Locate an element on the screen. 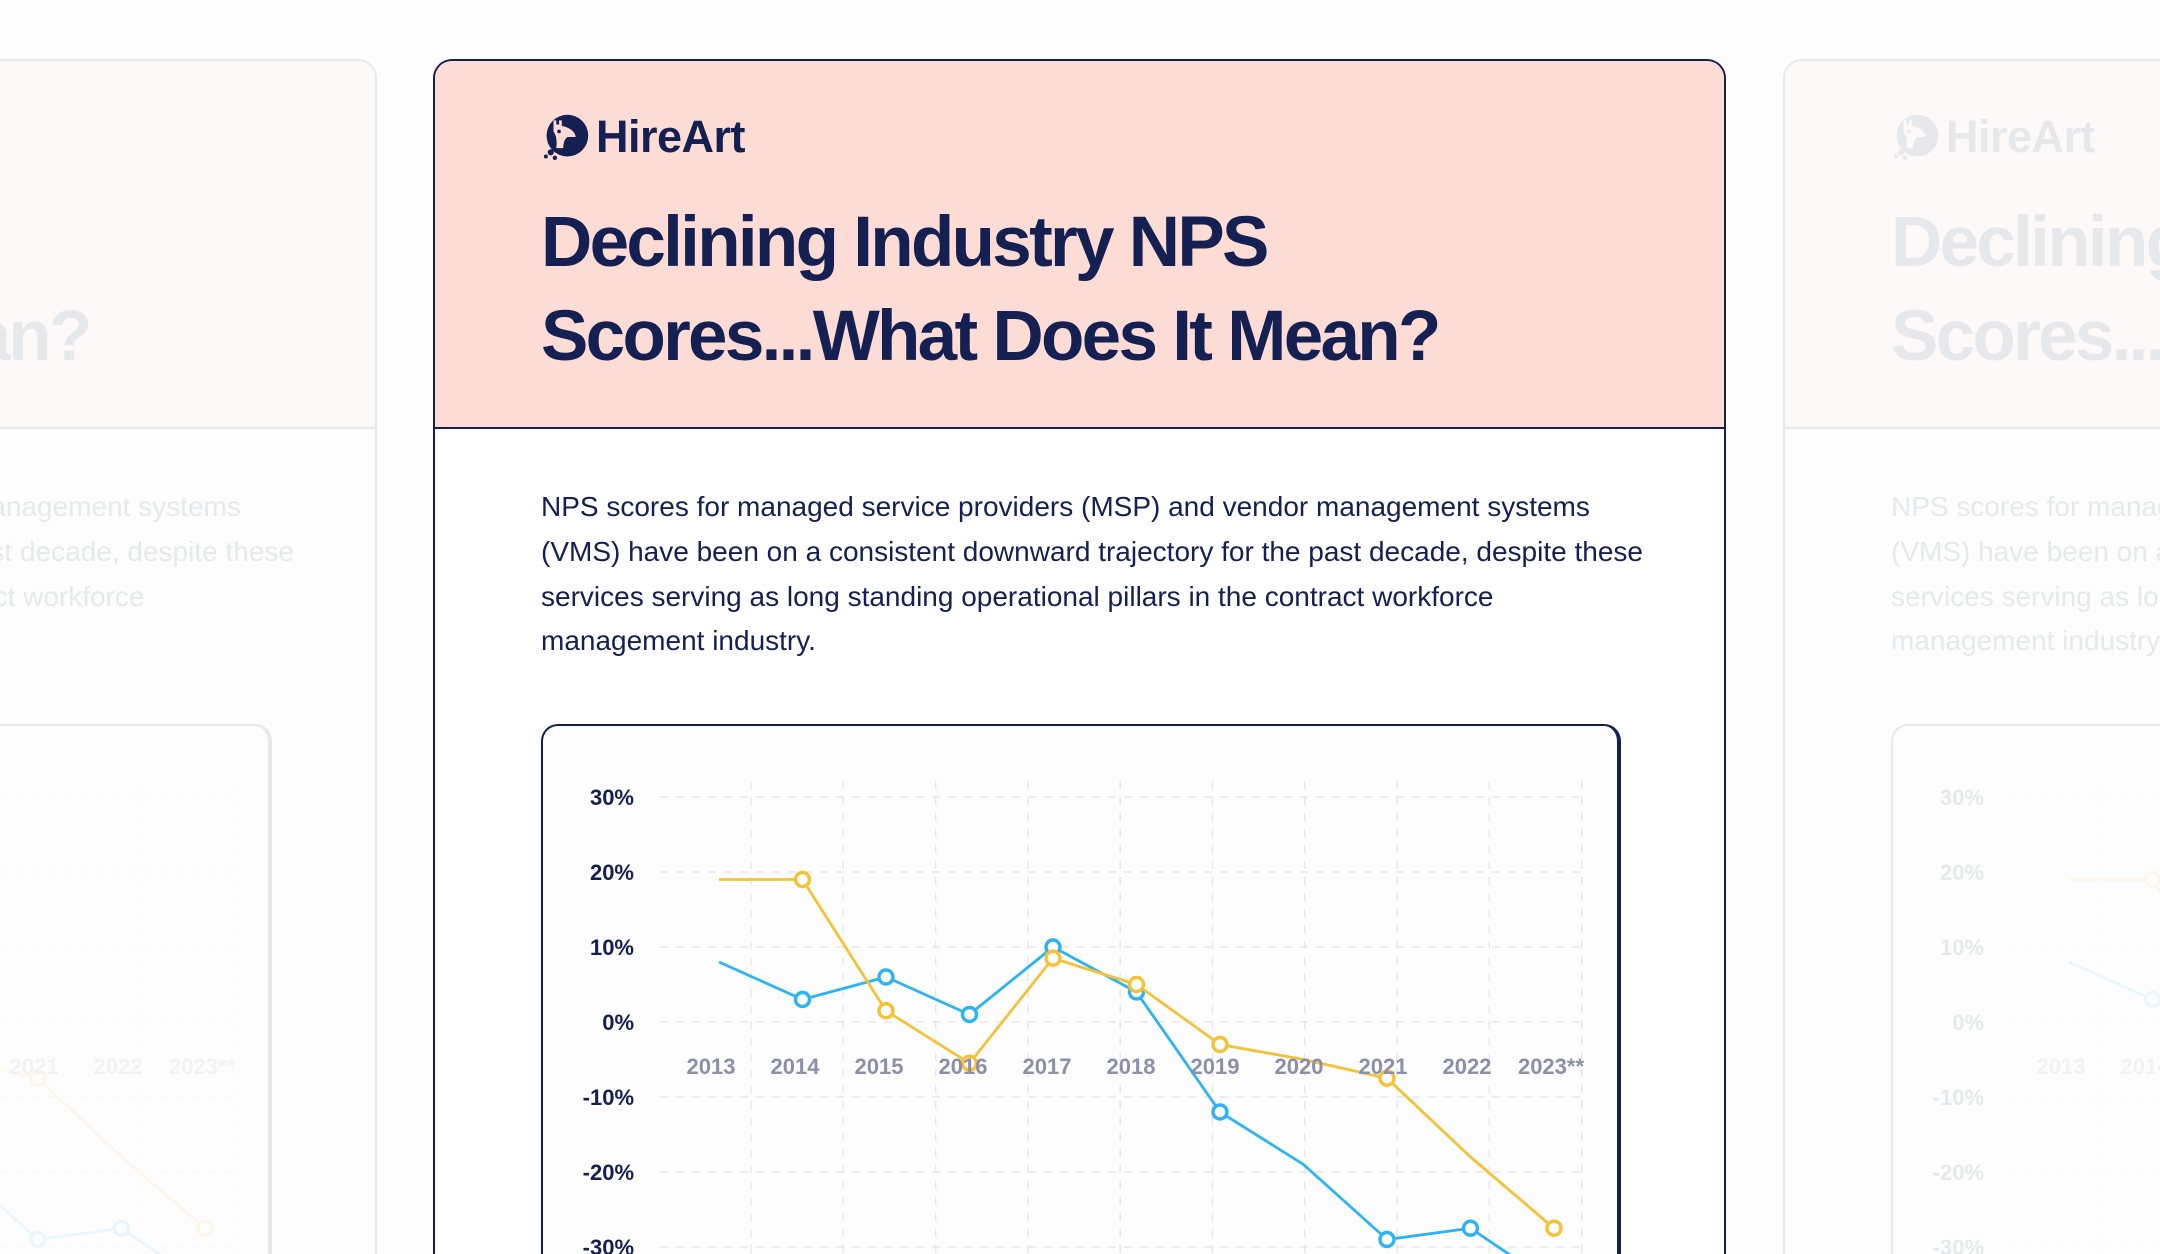 This screenshot has height=1254, width=2160. x-tick-label: 2020 is located at coordinates (1299, 1066).